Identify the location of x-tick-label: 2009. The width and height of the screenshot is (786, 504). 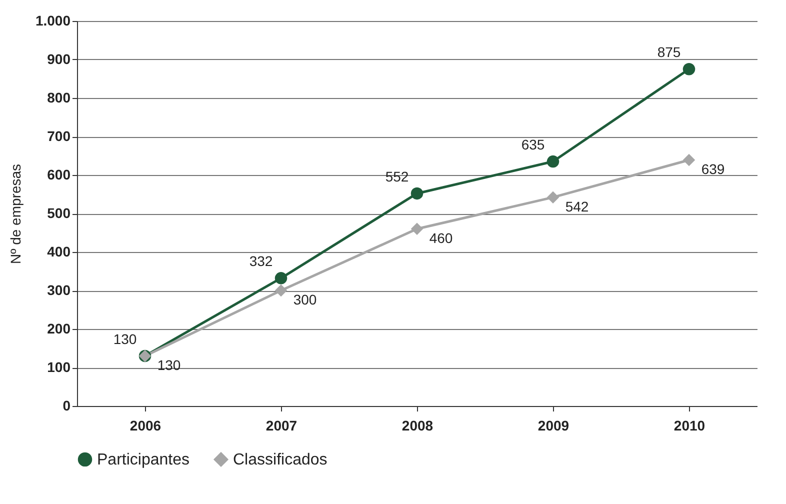
(554, 426).